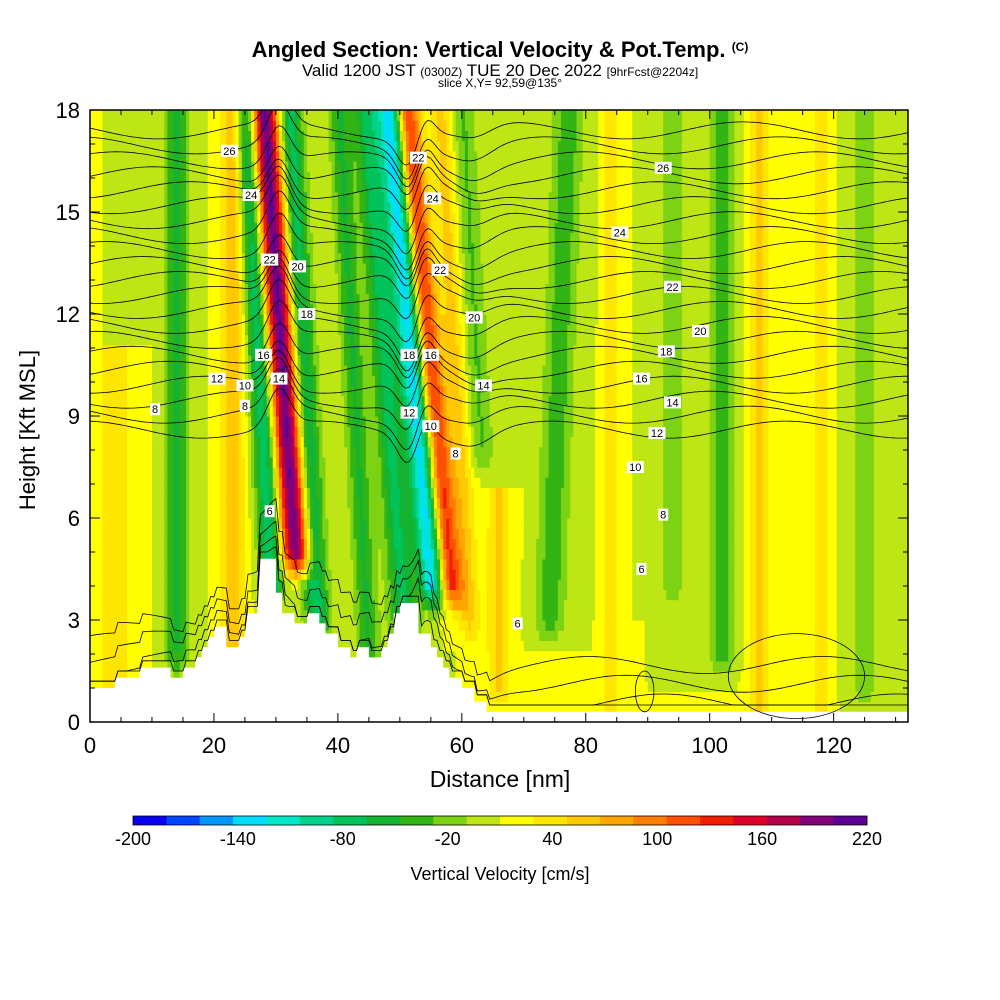  I want to click on contour-label: 8, so click(155, 409).